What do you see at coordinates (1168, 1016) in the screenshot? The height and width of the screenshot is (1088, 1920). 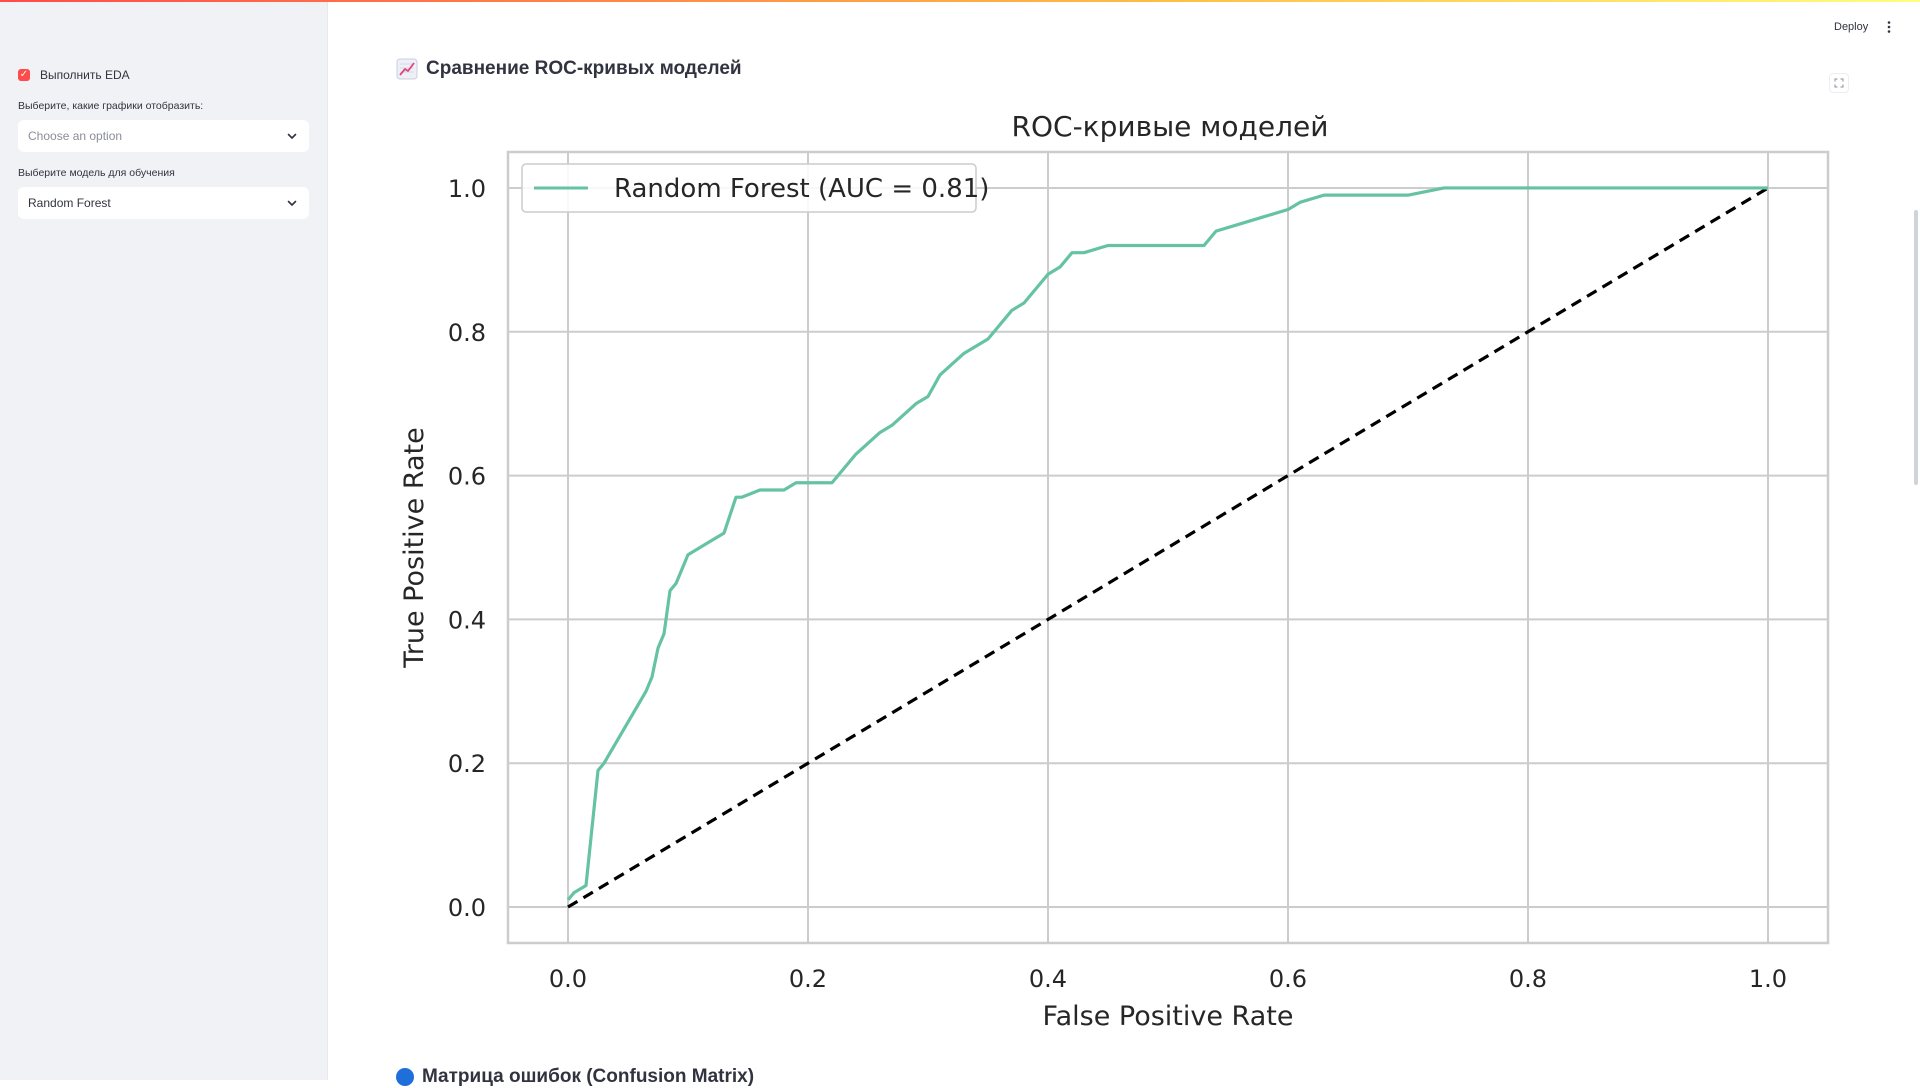 I see `x-axis-label: False Positive Rate` at bounding box center [1168, 1016].